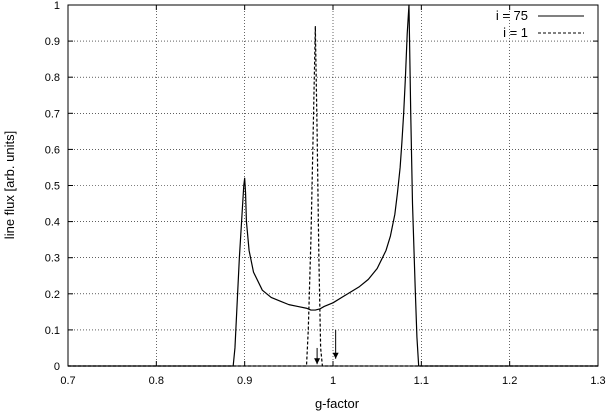 The image size is (611, 415). What do you see at coordinates (52, 187) in the screenshot?
I see `y-tick-label: 0.5` at bounding box center [52, 187].